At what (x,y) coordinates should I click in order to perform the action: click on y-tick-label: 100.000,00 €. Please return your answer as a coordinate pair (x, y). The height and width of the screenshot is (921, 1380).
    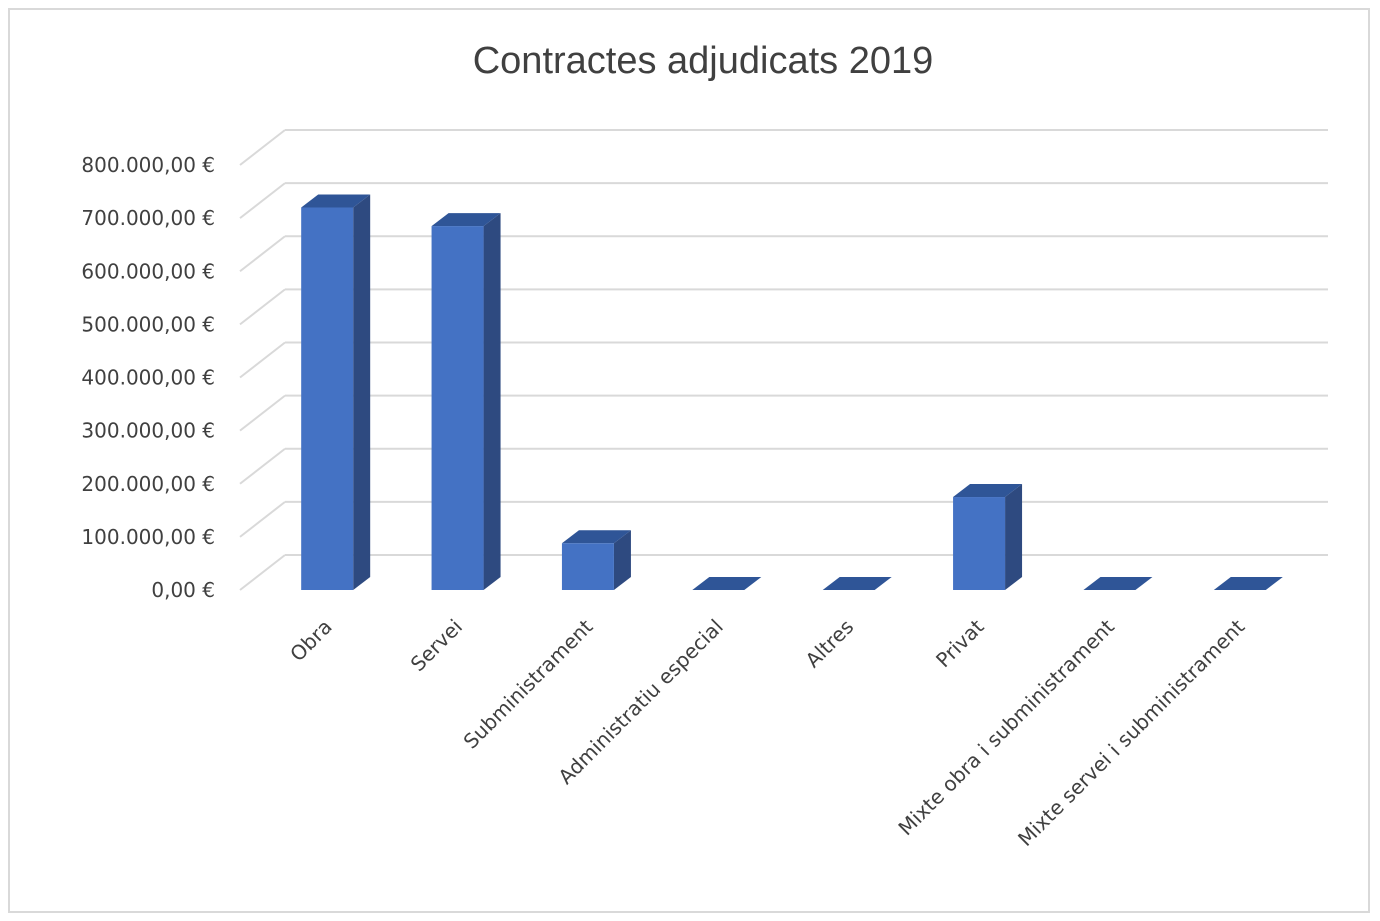
    Looking at the image, I should click on (148, 537).